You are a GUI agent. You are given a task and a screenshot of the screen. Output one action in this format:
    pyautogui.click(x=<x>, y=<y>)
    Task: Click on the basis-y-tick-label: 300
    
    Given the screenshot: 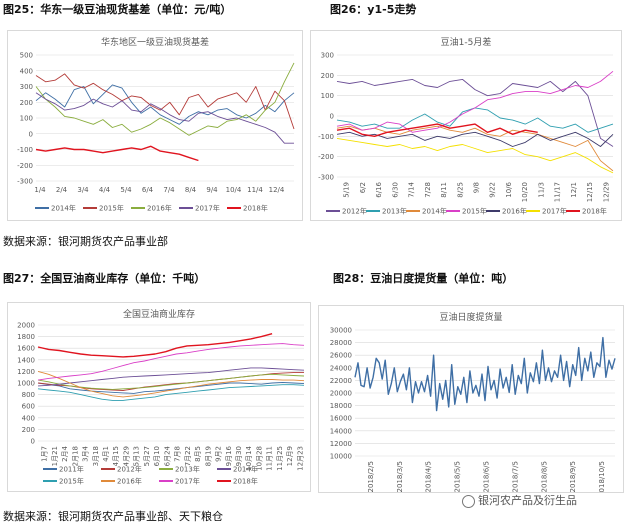 What is the action you would take?
    pyautogui.click(x=26, y=87)
    